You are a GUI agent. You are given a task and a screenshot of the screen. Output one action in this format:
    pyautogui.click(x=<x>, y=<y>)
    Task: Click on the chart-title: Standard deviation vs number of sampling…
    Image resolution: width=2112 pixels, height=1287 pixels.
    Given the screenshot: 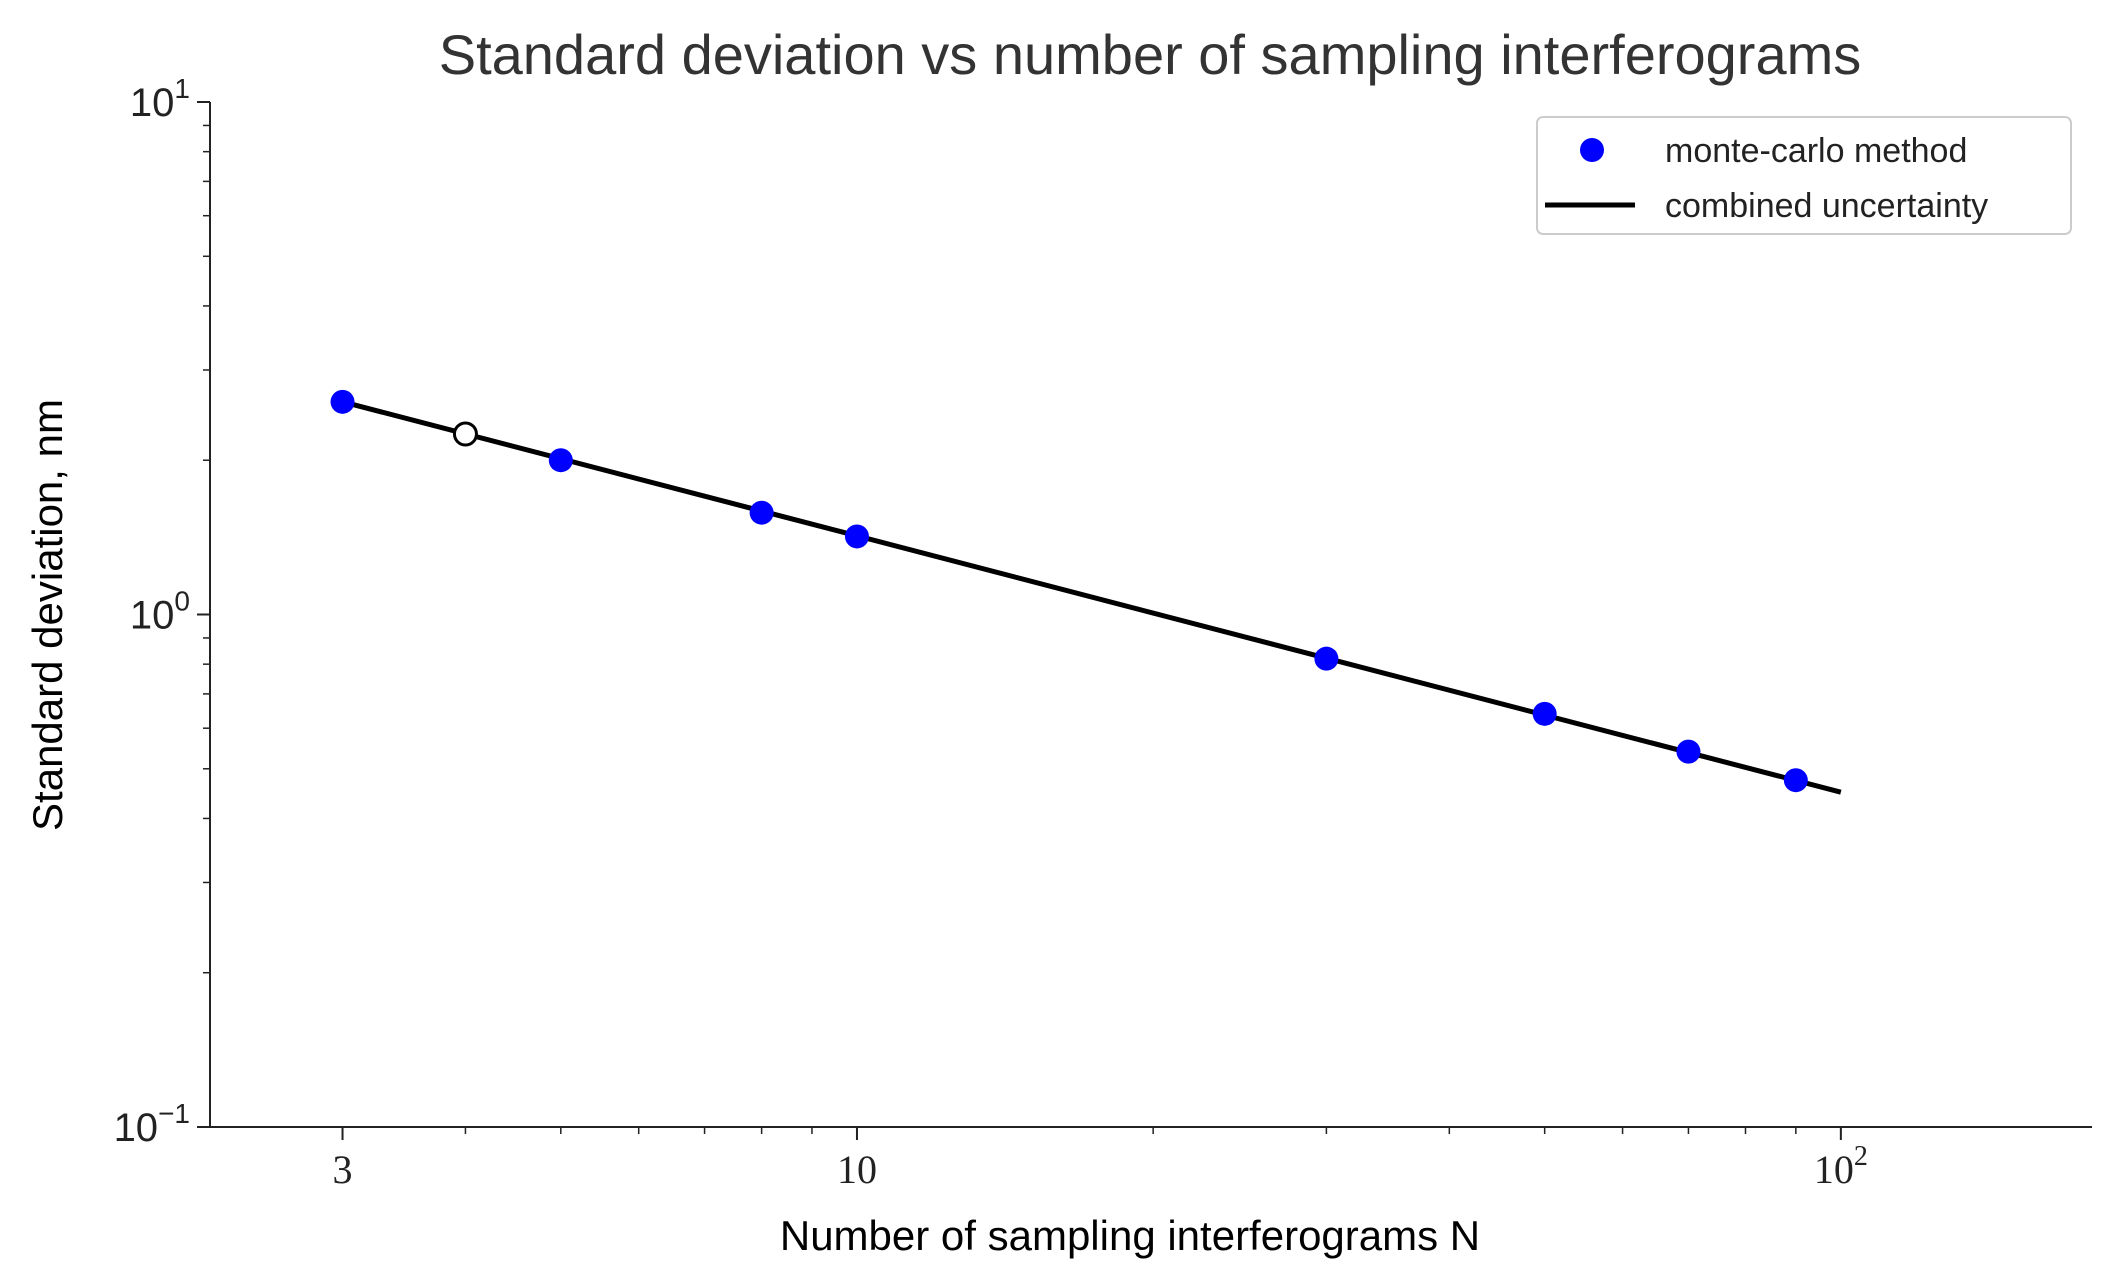 What is the action you would take?
    pyautogui.click(x=1150, y=54)
    